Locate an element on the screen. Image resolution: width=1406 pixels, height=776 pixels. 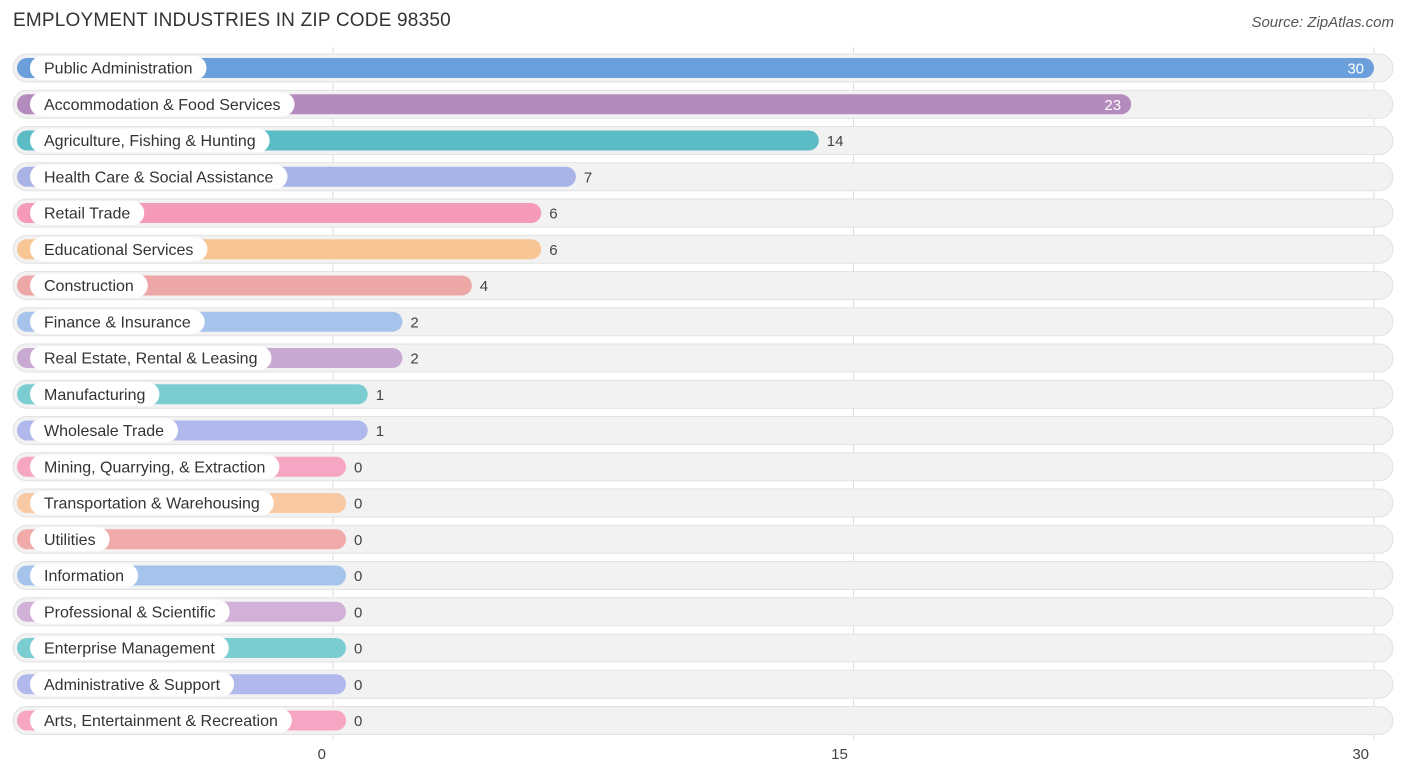
category-label: Agriculture, Fishing & Hunting is located at coordinates (150, 141).